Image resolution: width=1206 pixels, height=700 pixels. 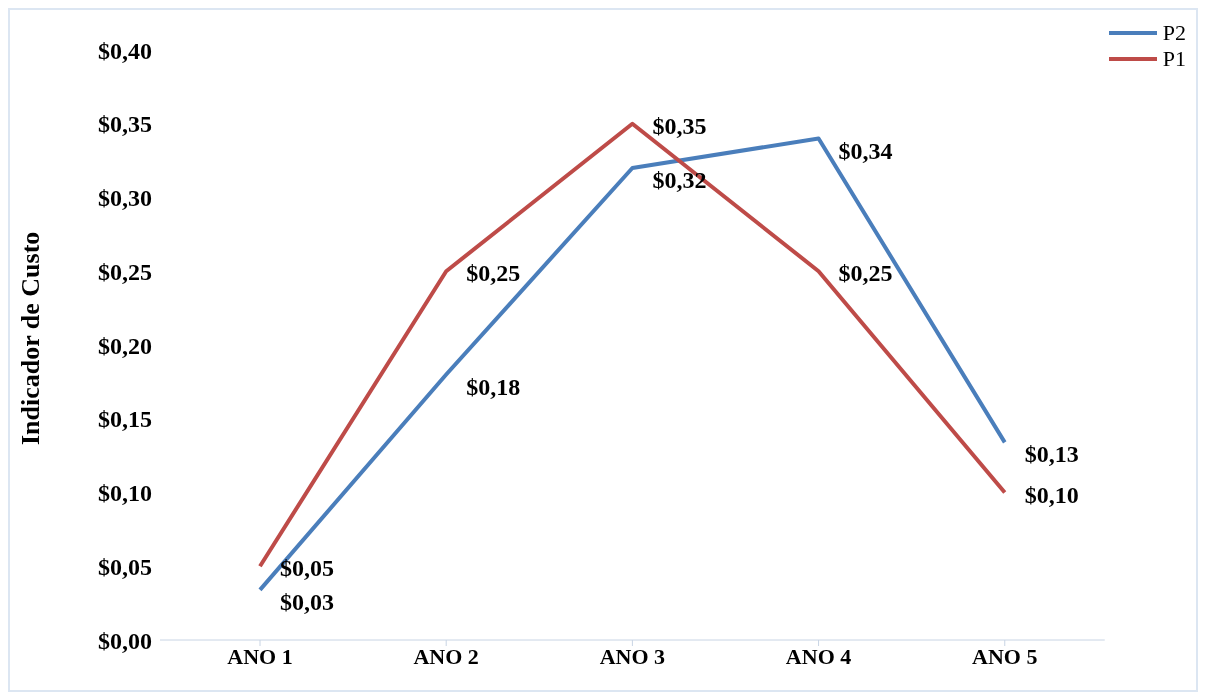 I want to click on data-label: $0,10, so click(x=1051, y=494).